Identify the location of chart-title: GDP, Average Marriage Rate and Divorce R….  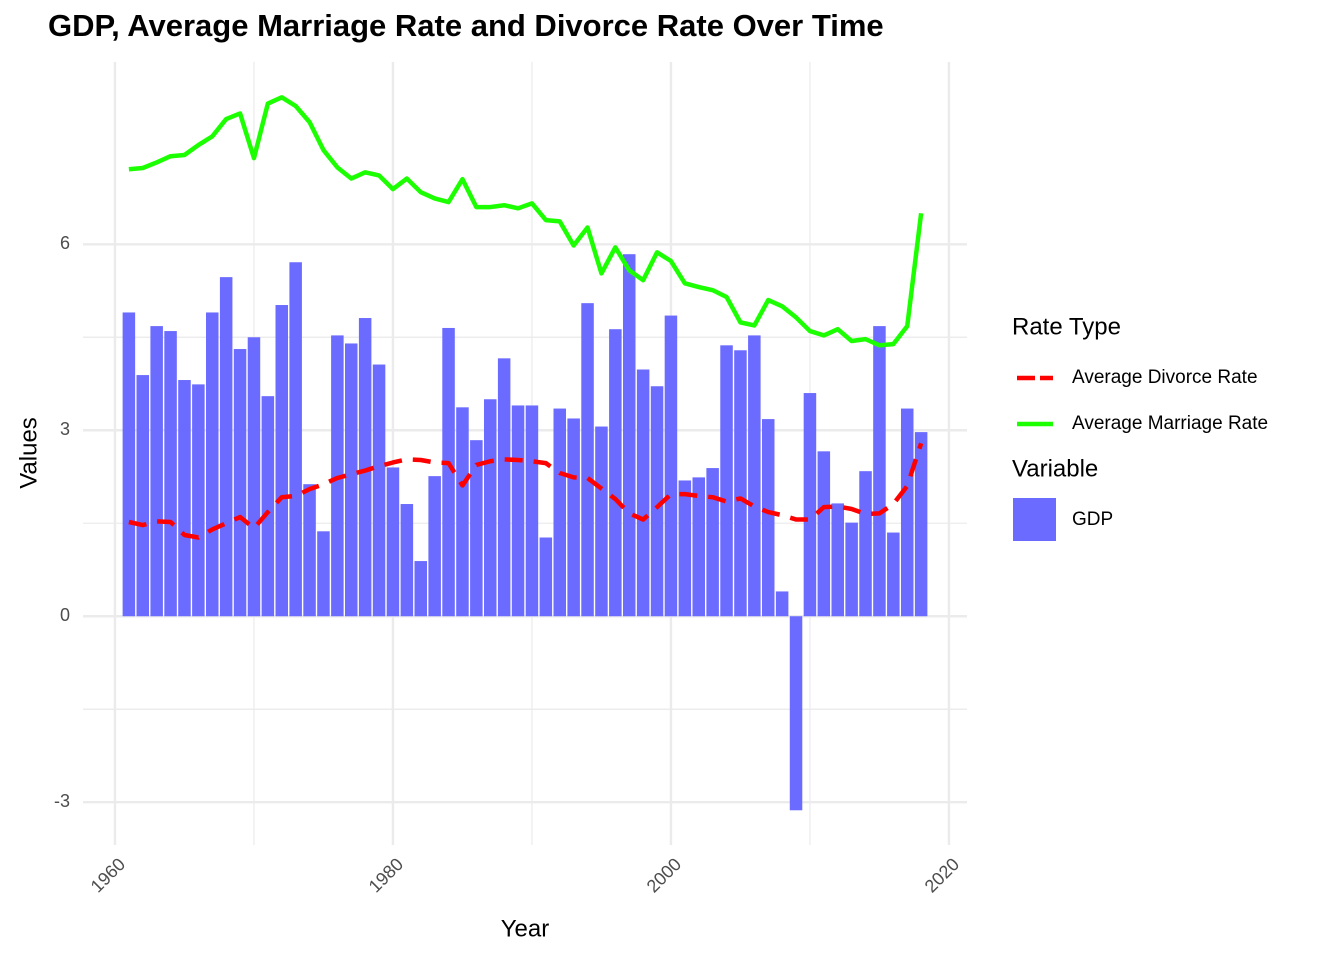
(466, 25).